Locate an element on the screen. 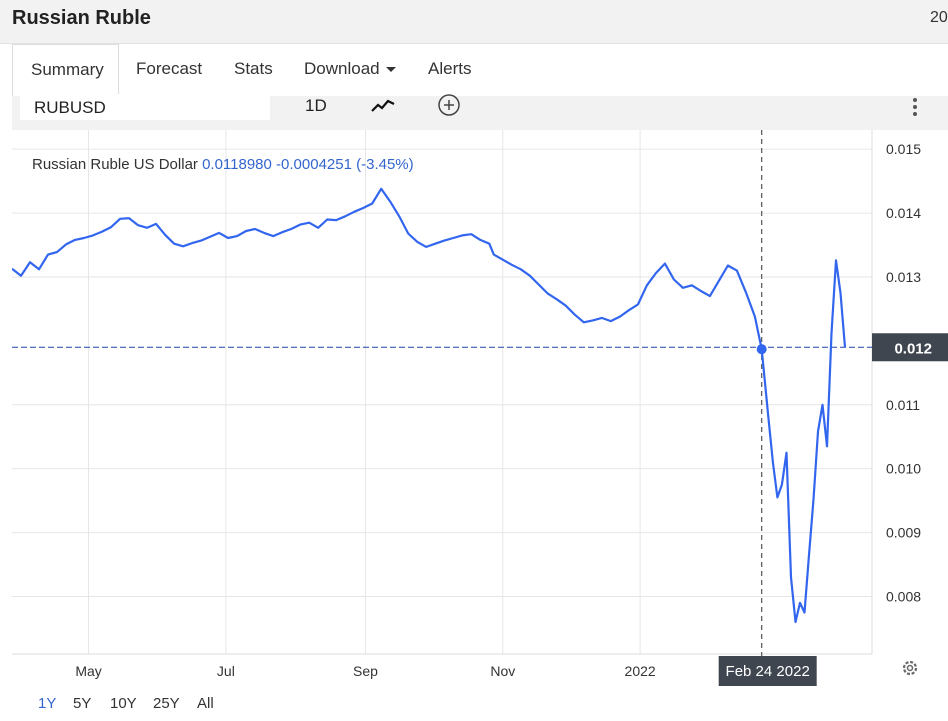  range-all: All is located at coordinates (205, 703).